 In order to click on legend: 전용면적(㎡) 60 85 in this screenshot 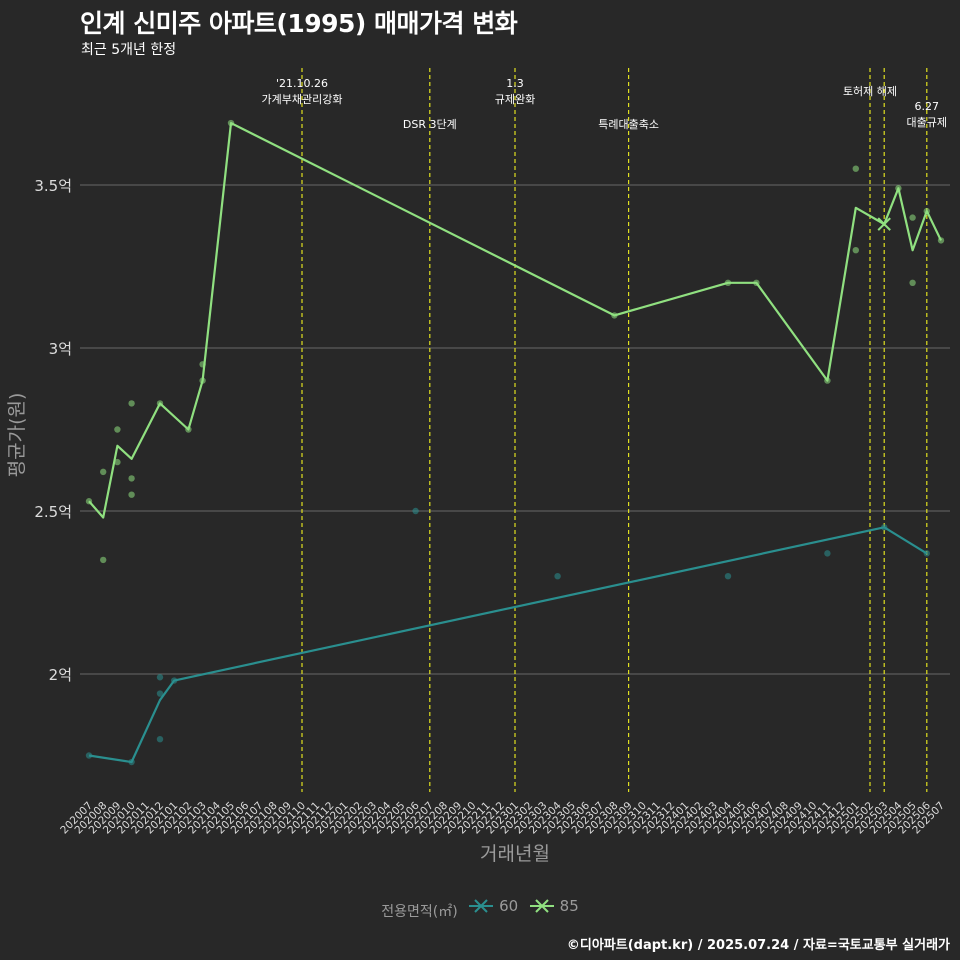, I will do `click(480, 908)`.